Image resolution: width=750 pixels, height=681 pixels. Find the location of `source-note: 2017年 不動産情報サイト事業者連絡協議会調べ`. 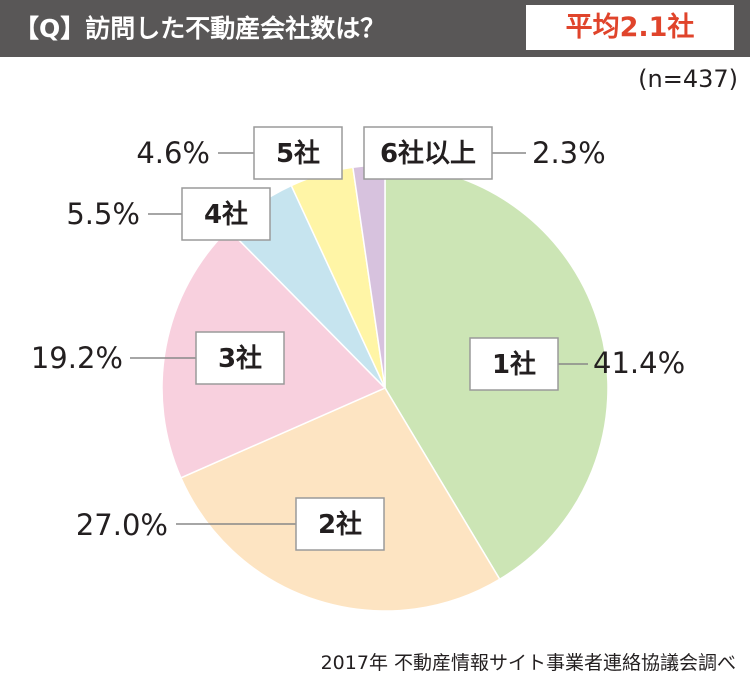

source-note: 2017年 不動産情報サイト事業者連絡協議会調べ is located at coordinates (528, 663).